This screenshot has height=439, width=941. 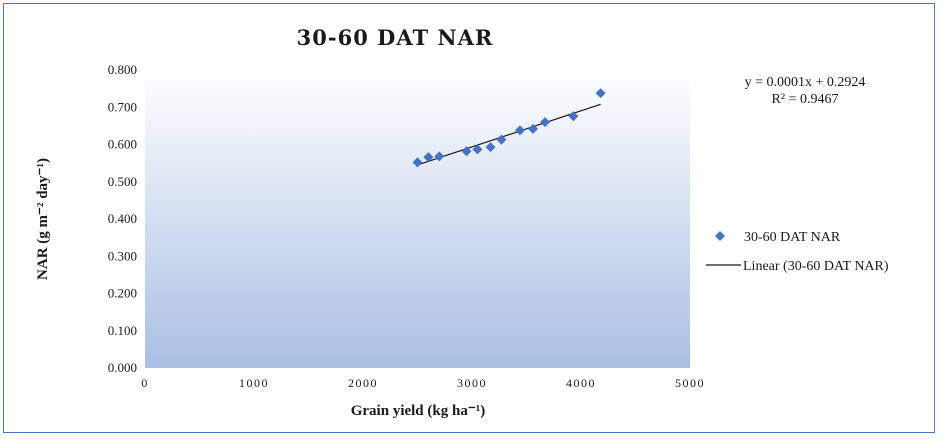 I want to click on y-tick-label: 0.200, so click(x=122, y=293).